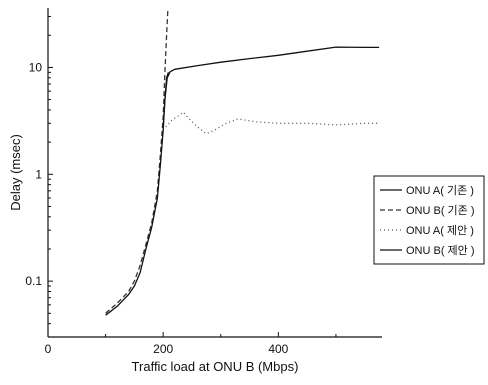 This screenshot has width=488, height=385. What do you see at coordinates (36, 67) in the screenshot?
I see `y-tick-label: 10` at bounding box center [36, 67].